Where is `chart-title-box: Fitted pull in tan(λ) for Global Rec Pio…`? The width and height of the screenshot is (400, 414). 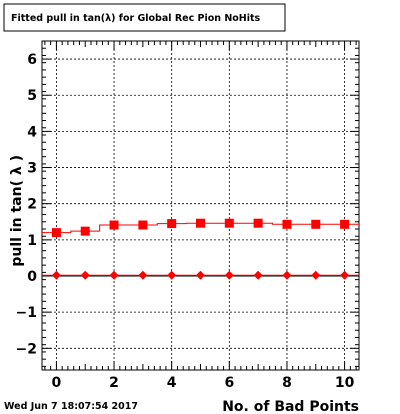
chart-title-box: Fitted pull in tan(λ) for Global Rec Pio… is located at coordinates (144, 17).